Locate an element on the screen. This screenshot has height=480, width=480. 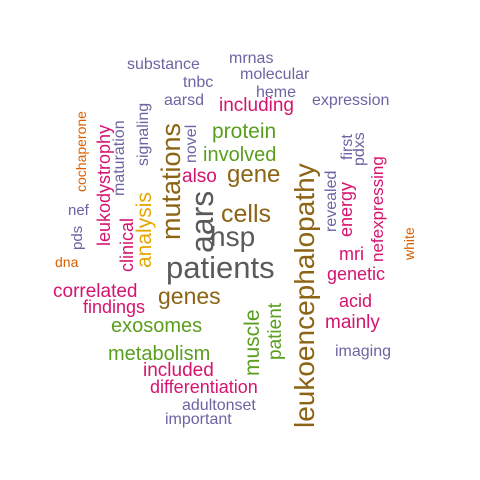
word-leukoencephalopathy: leukoencephalopathy is located at coordinates (304, 295).